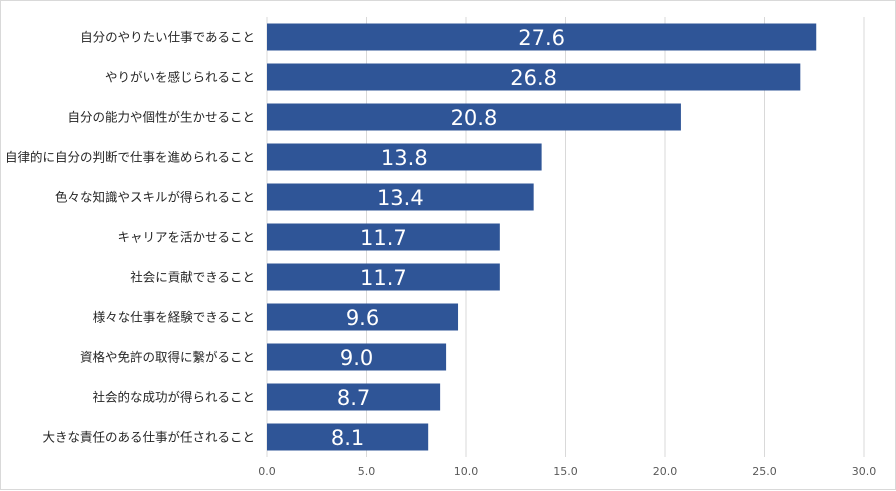  I want to click on x-tick-labels: 0.0 5.0 10.0 15.0 20.0 25.0 30.0, so click(567, 471).